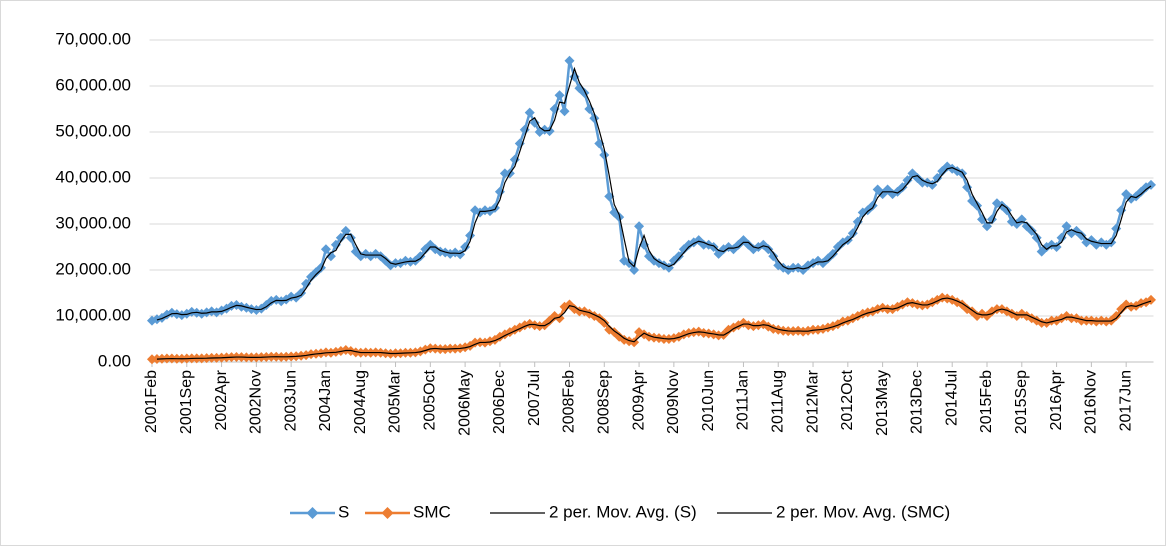  What do you see at coordinates (863, 511) in the screenshot?
I see `legend-label: 2 per. Mov. Avg. (SMC)` at bounding box center [863, 511].